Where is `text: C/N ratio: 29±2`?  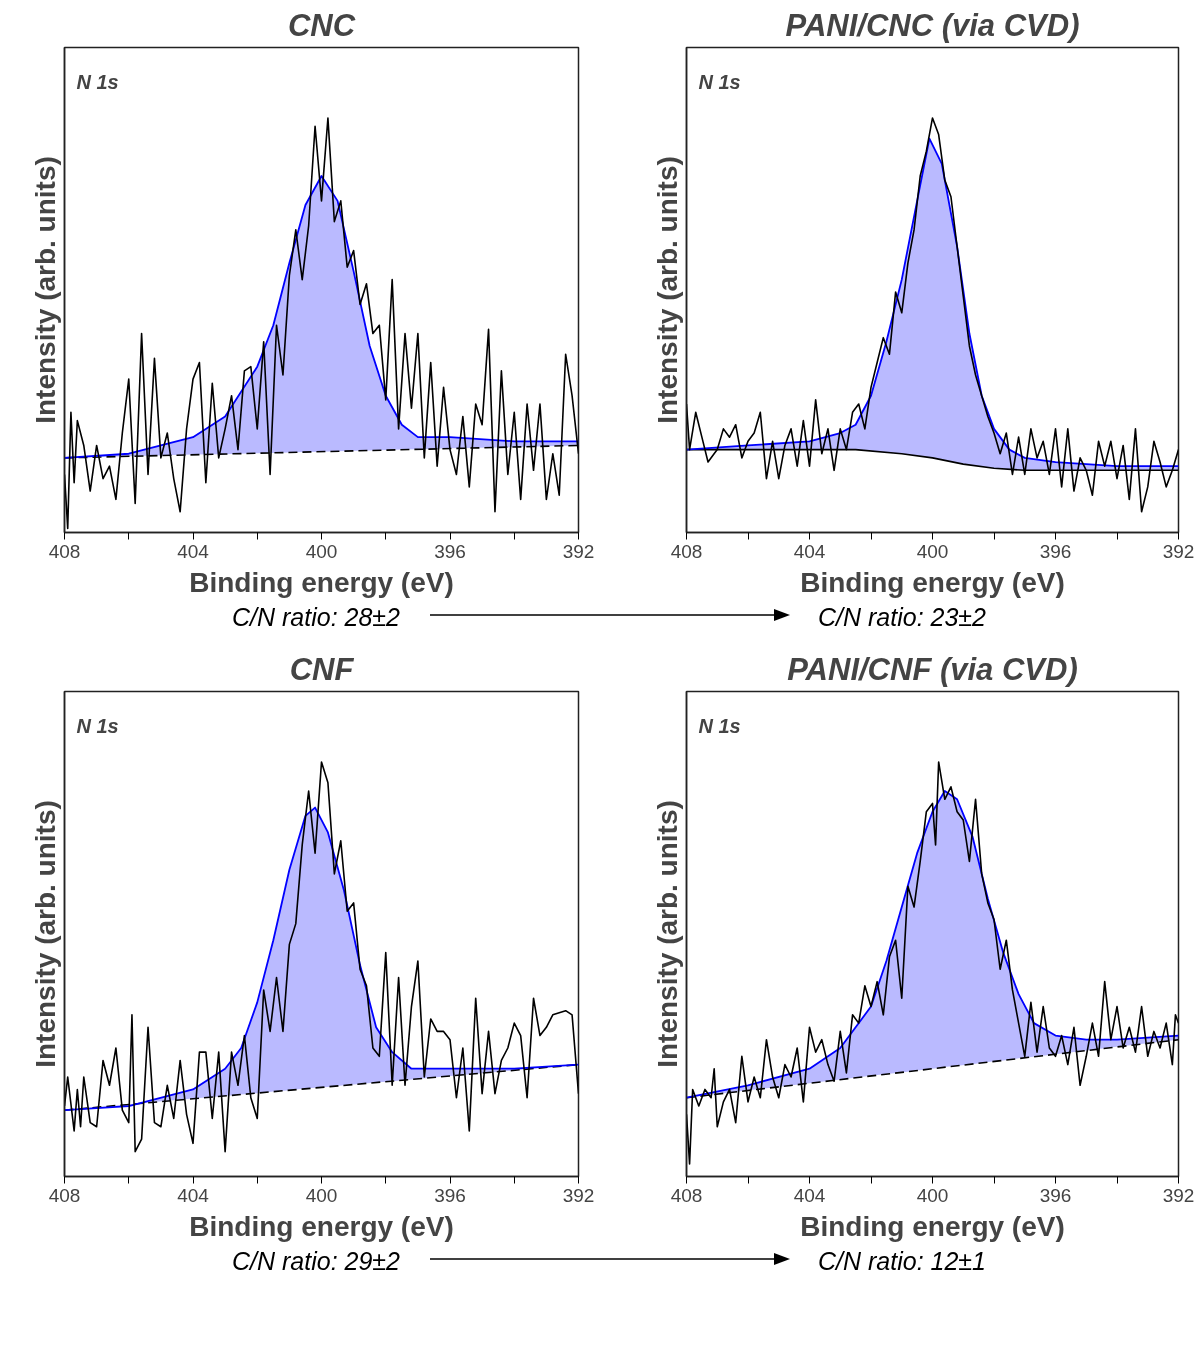
text: C/N ratio: 29±2 is located at coordinates (316, 1261).